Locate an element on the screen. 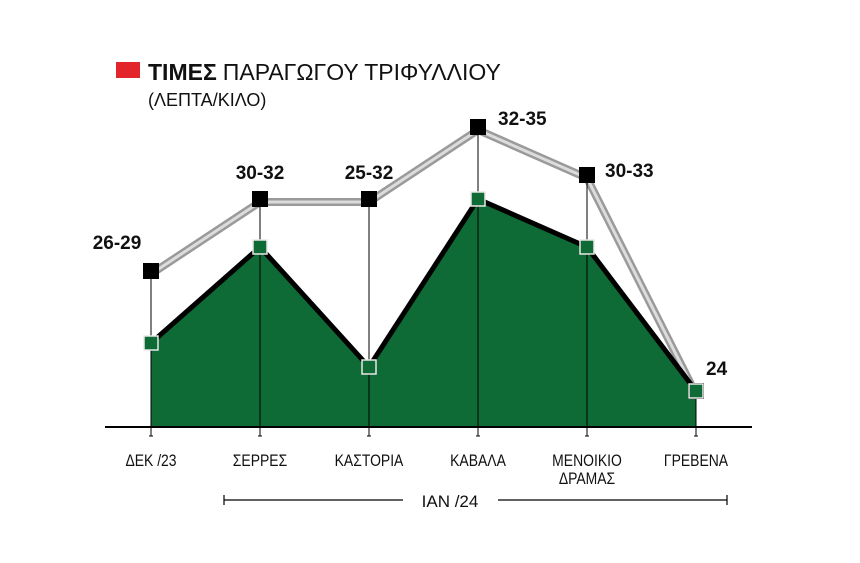 The width and height of the screenshot is (860, 563). data-label: 25-32 is located at coordinates (369, 173).